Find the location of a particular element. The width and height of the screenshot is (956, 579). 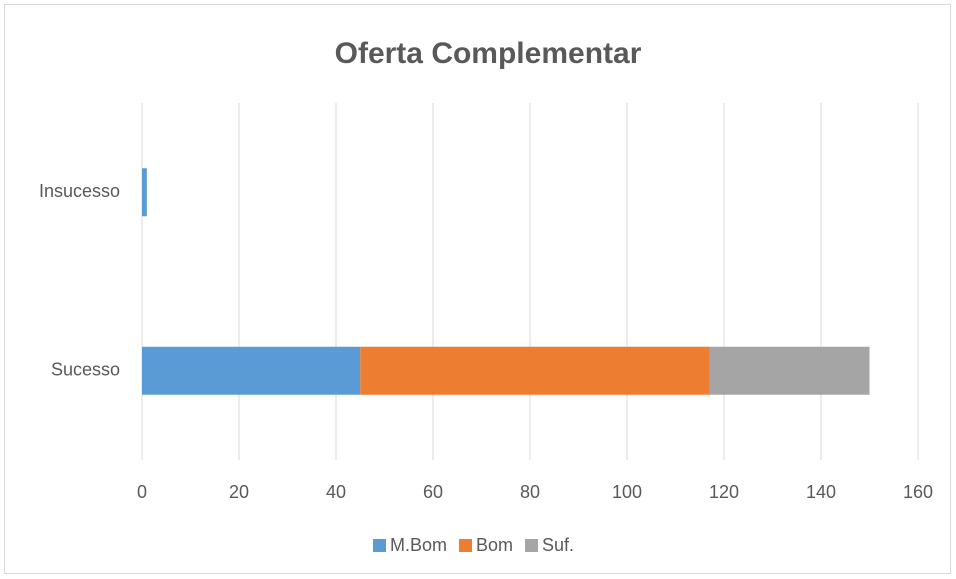

x-tick-label: 100 is located at coordinates (627, 492).